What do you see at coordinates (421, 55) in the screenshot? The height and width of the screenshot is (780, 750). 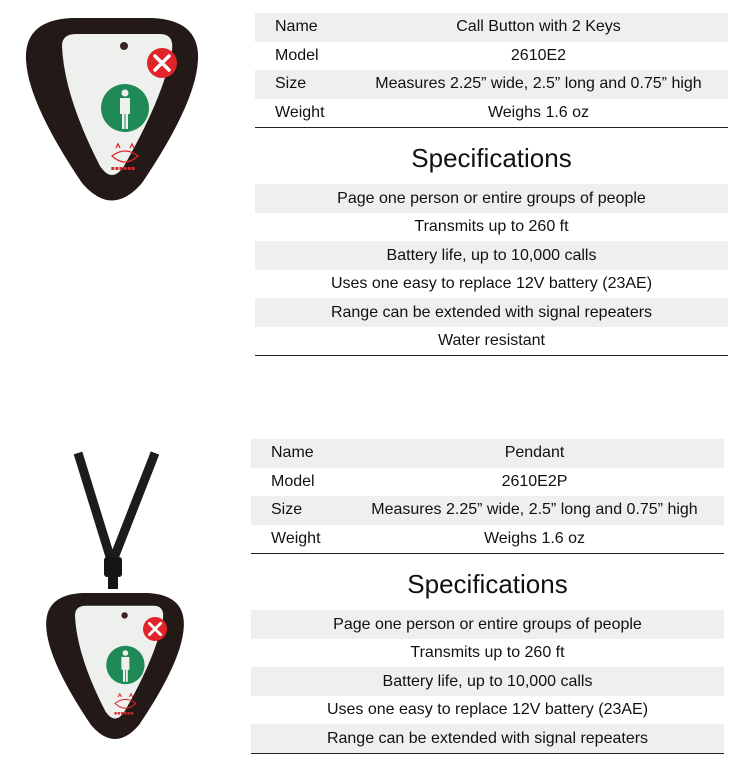 I see `detail-row-model: Model 2610E2` at bounding box center [421, 55].